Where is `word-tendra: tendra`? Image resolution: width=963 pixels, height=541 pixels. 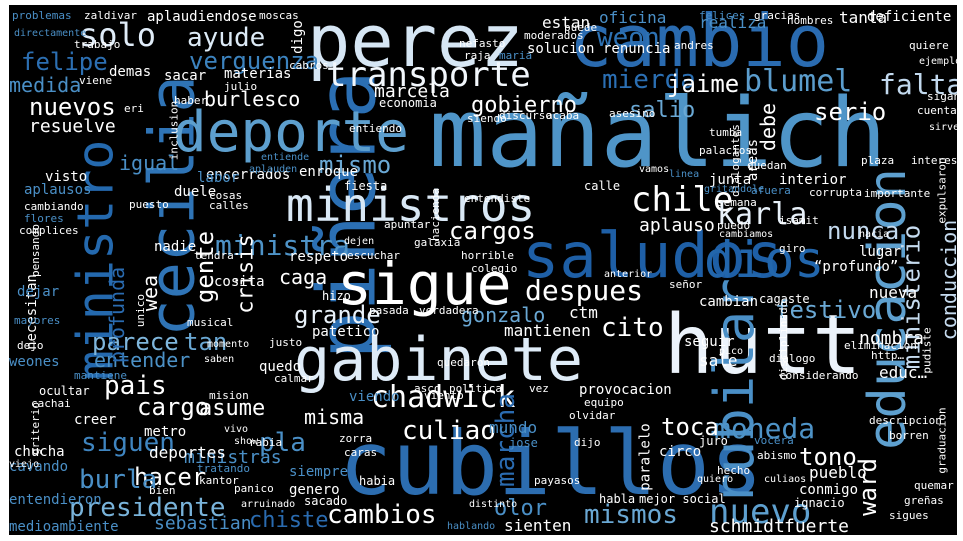 word-tendra: tendra is located at coordinates (214, 255).